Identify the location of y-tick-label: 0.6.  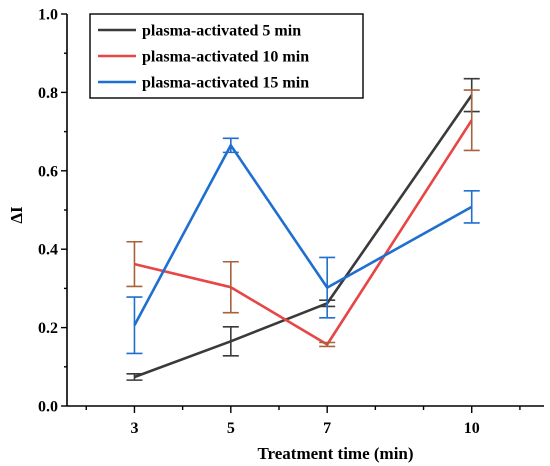
(48, 171).